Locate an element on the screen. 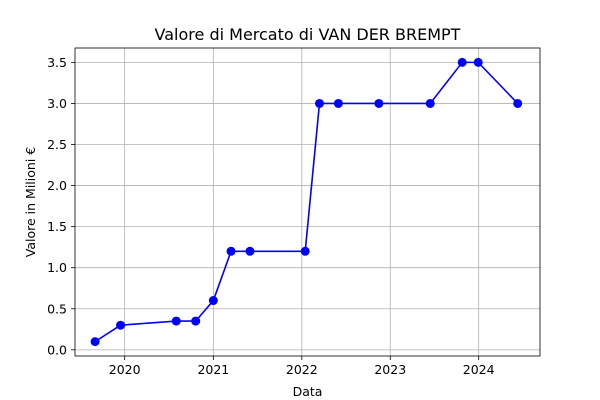 This screenshot has height=400, width=600. x-axis-label: Data is located at coordinates (308, 391).